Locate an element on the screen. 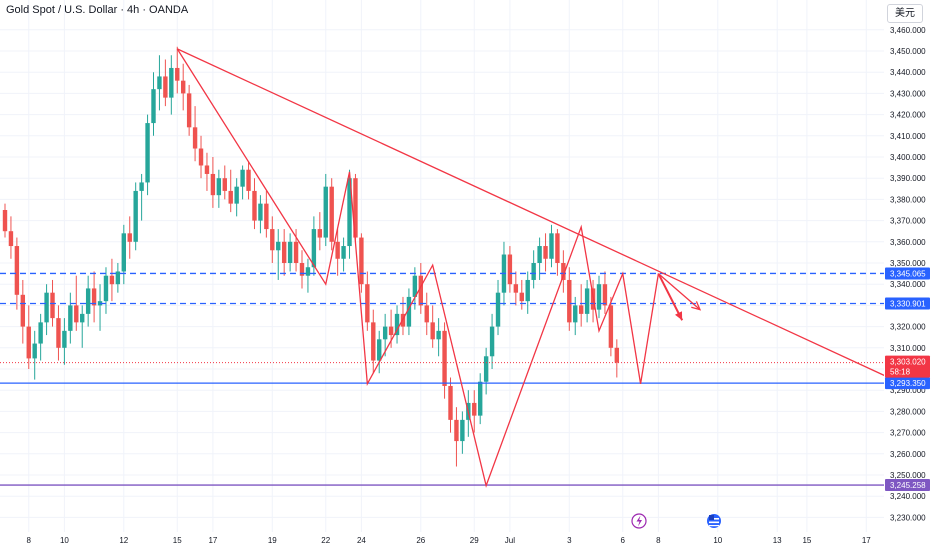  price-tick-label: 3,370.000 is located at coordinates (908, 221).